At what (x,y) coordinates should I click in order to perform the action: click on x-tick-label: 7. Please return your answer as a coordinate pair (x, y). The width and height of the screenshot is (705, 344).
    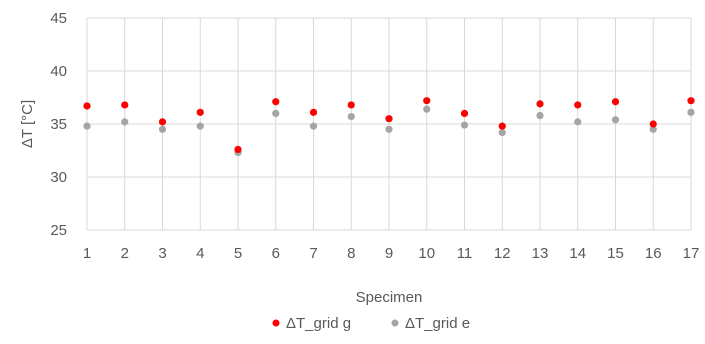
    Looking at the image, I should click on (313, 253).